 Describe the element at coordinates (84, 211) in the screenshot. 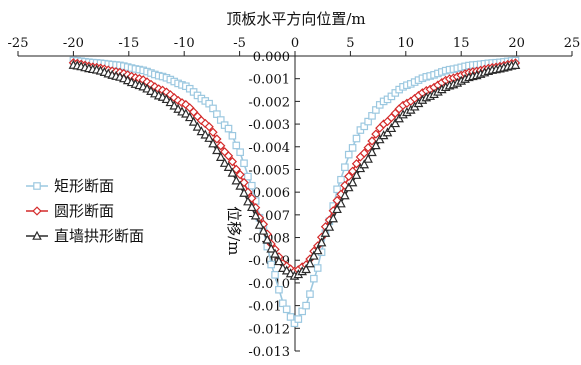

I see `legend-label: 圆形断面` at that location.